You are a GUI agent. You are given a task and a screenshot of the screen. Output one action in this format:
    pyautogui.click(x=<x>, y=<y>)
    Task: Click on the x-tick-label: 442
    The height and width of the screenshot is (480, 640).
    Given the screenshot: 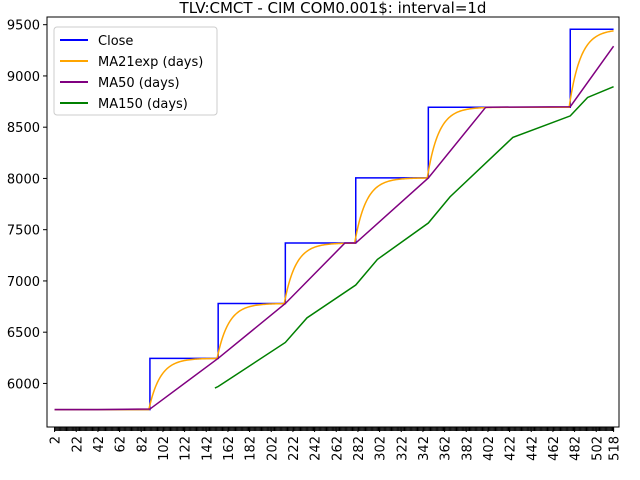 What is the action you would take?
    pyautogui.click(x=532, y=448)
    